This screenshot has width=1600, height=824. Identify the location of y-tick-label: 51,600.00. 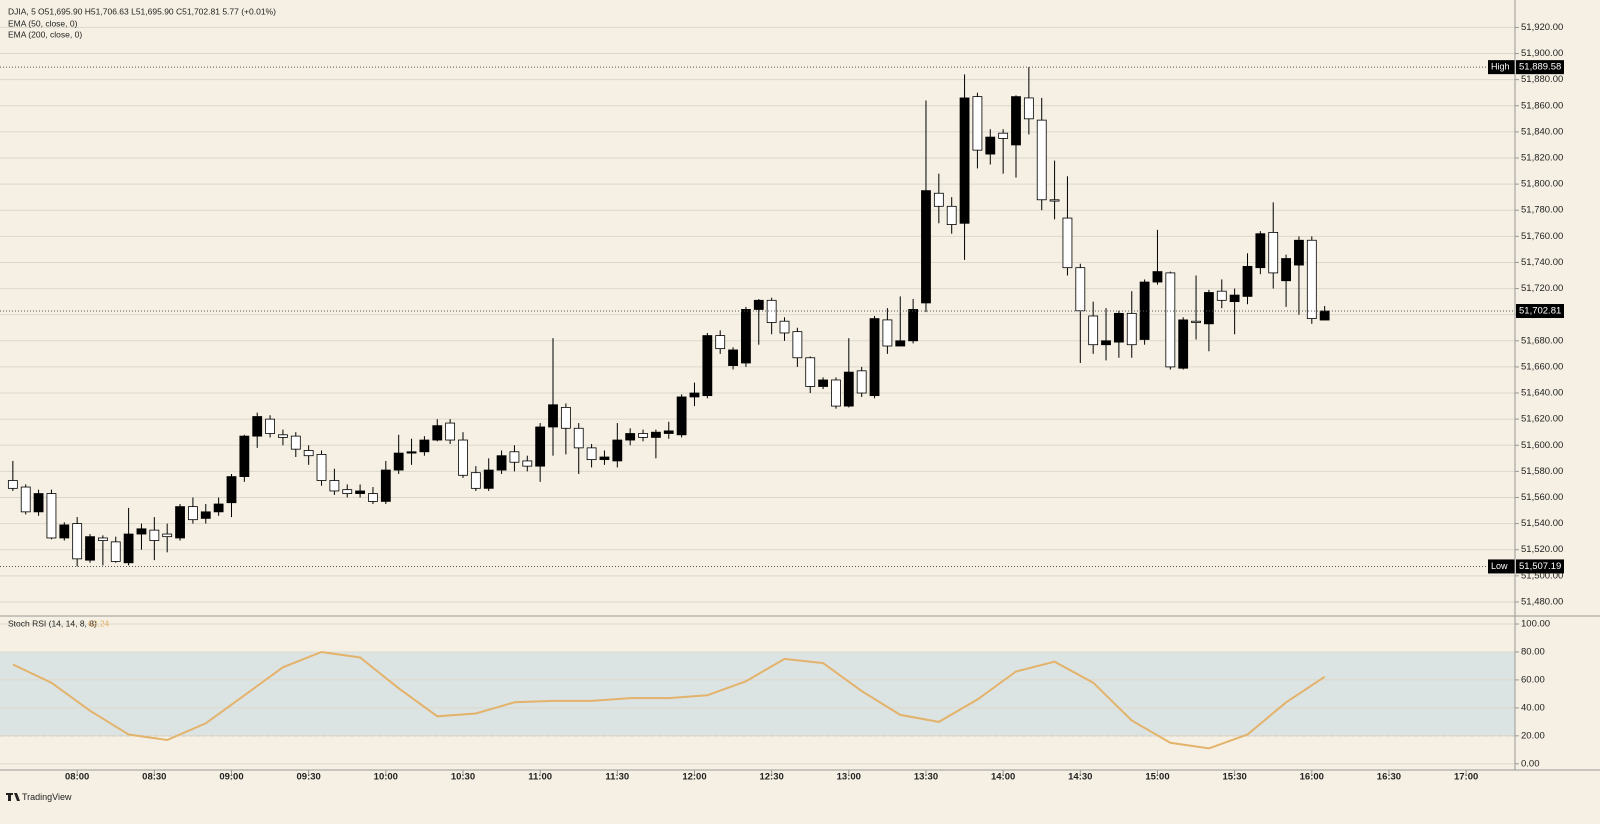
(1542, 445).